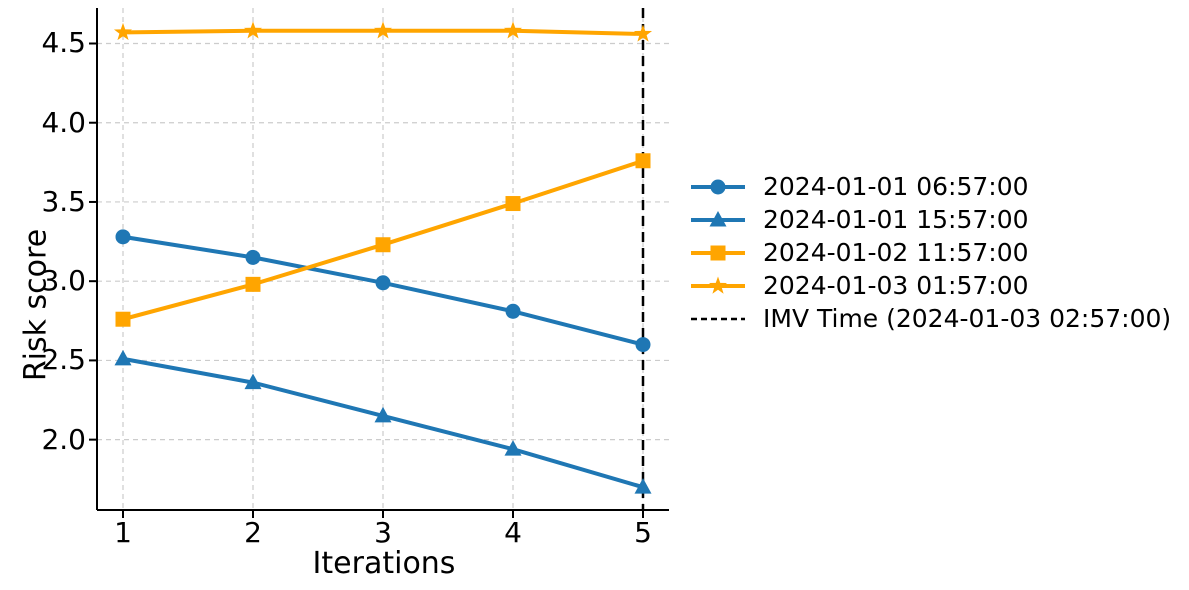  I want to click on x-tick-label: 4, so click(513, 532).